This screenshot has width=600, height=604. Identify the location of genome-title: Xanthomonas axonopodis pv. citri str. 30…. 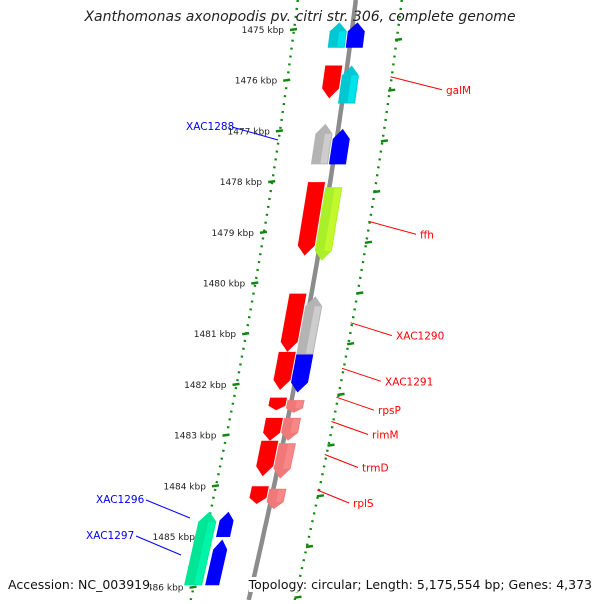
(300, 17).